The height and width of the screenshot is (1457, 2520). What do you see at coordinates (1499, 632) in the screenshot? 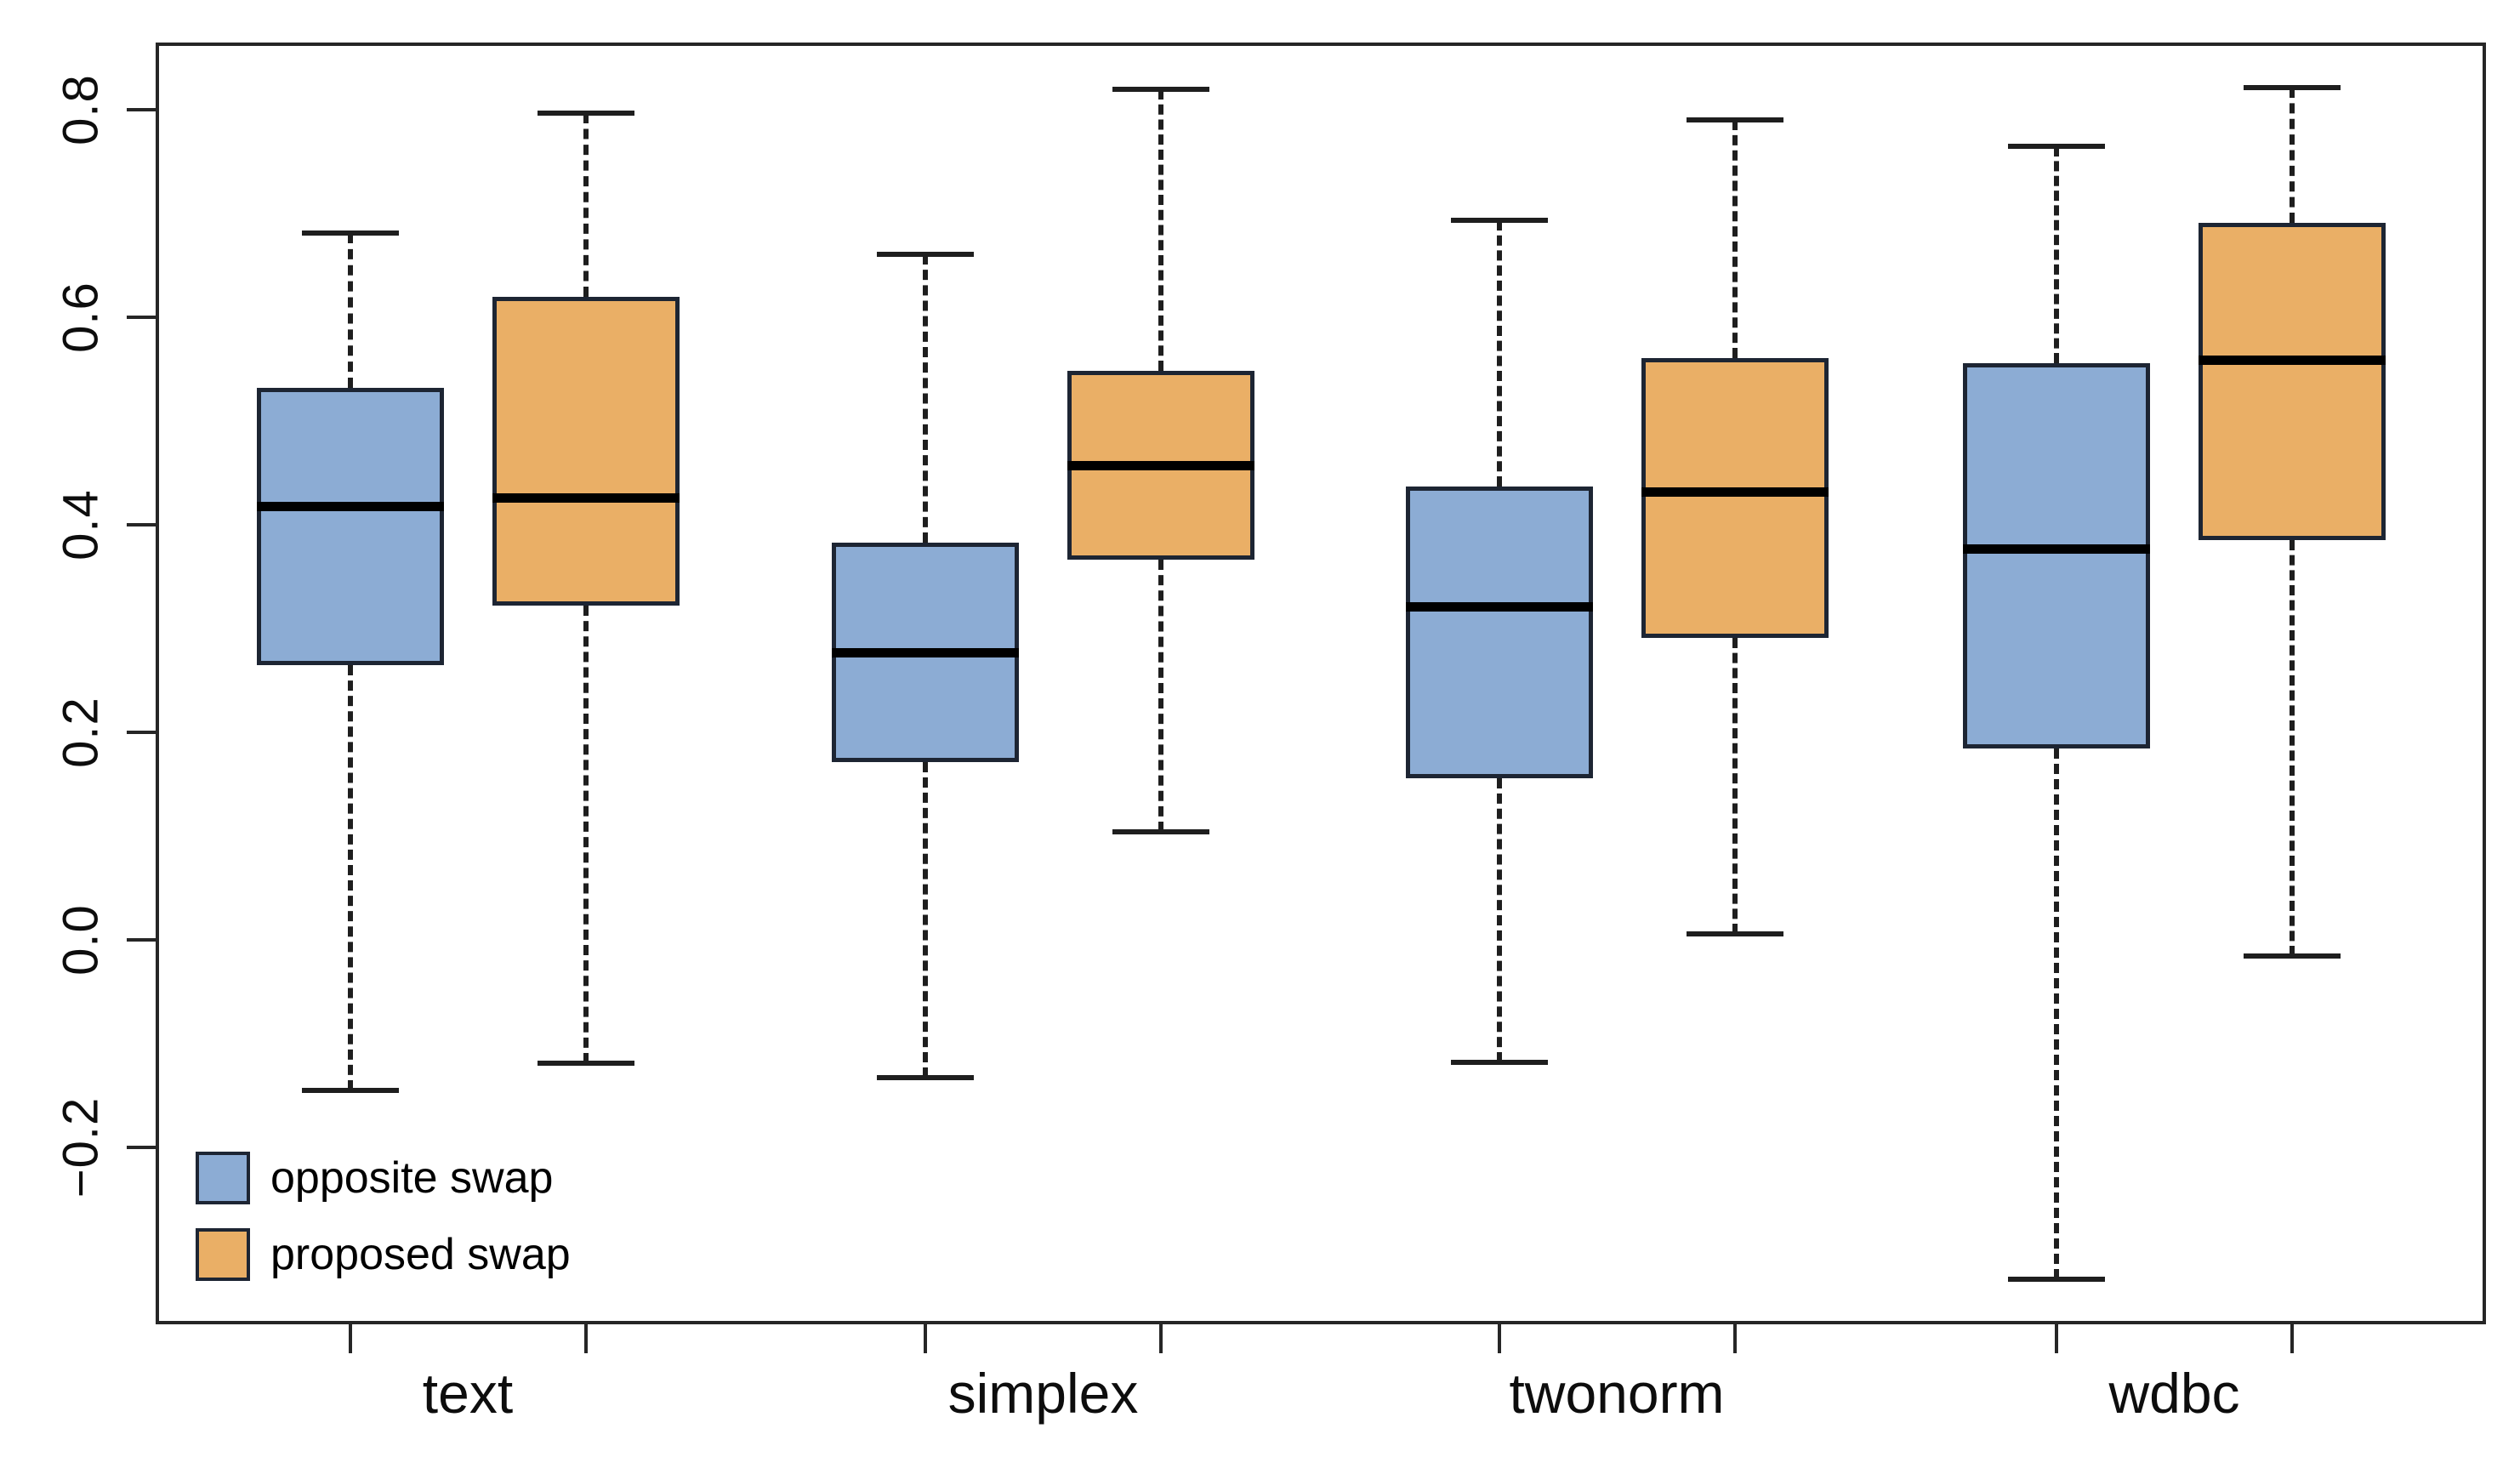
I see `box-opposite-swap-twonorm` at bounding box center [1499, 632].